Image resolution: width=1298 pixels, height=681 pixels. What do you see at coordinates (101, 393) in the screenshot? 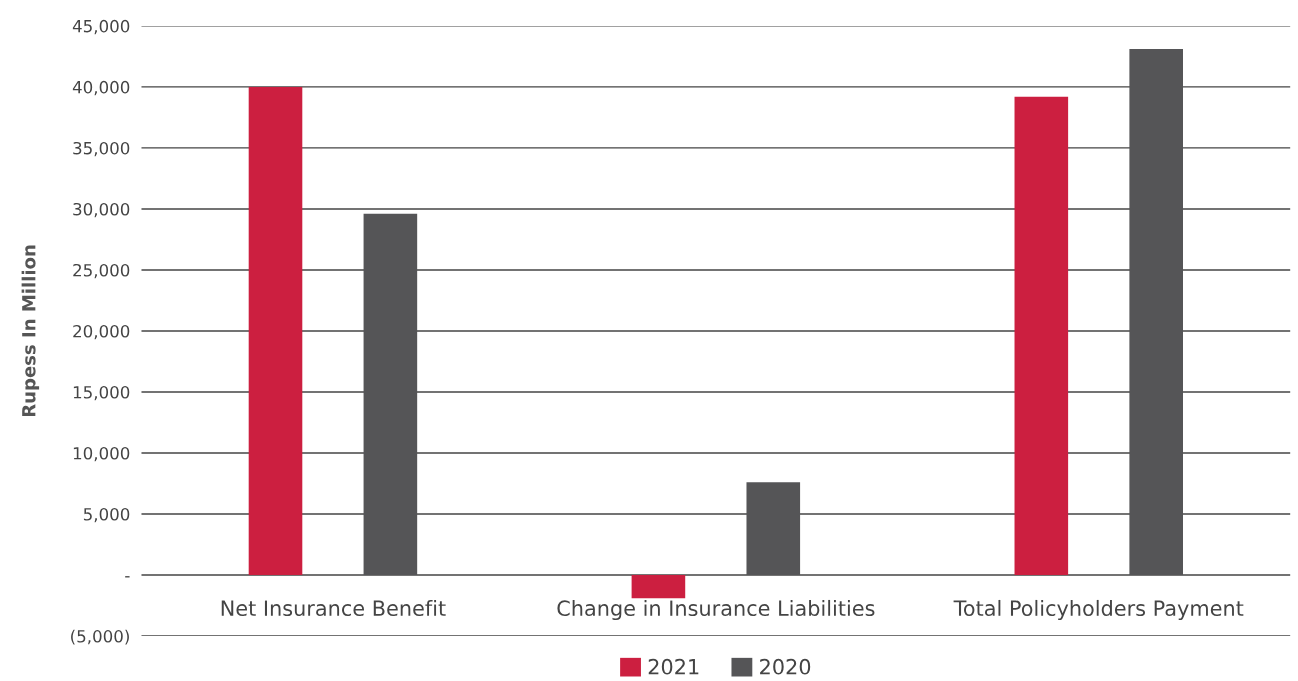
I see `y-tick-label: 15,000` at bounding box center [101, 393].